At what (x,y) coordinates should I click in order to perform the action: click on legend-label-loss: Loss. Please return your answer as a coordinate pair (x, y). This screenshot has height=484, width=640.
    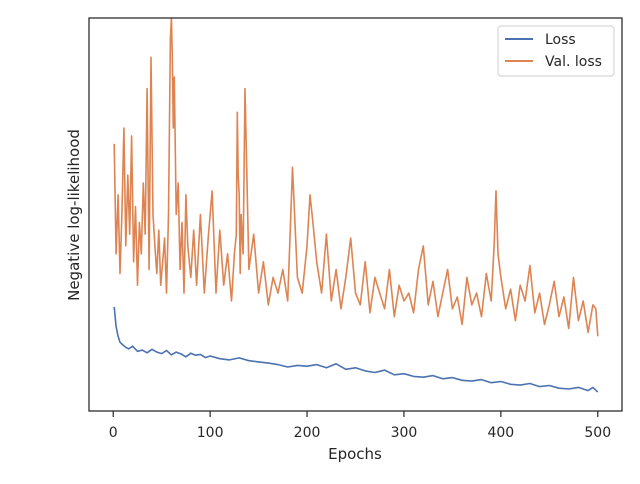
    Looking at the image, I should click on (560, 40).